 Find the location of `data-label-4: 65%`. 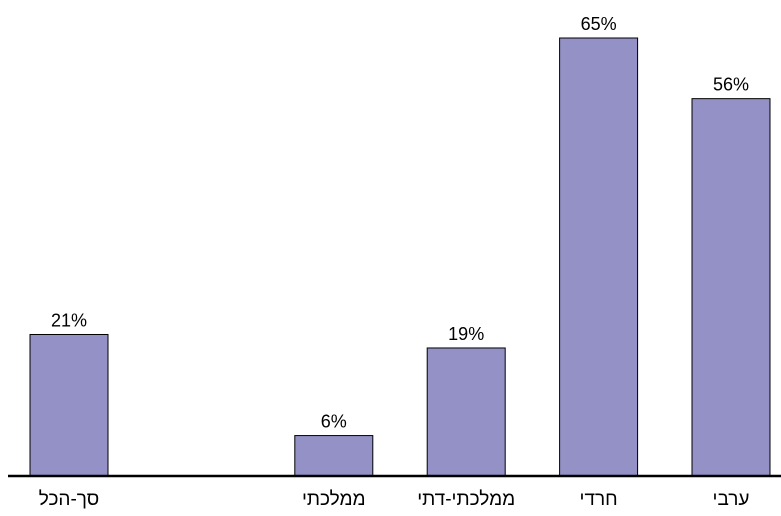

data-label-4: 65% is located at coordinates (599, 24).